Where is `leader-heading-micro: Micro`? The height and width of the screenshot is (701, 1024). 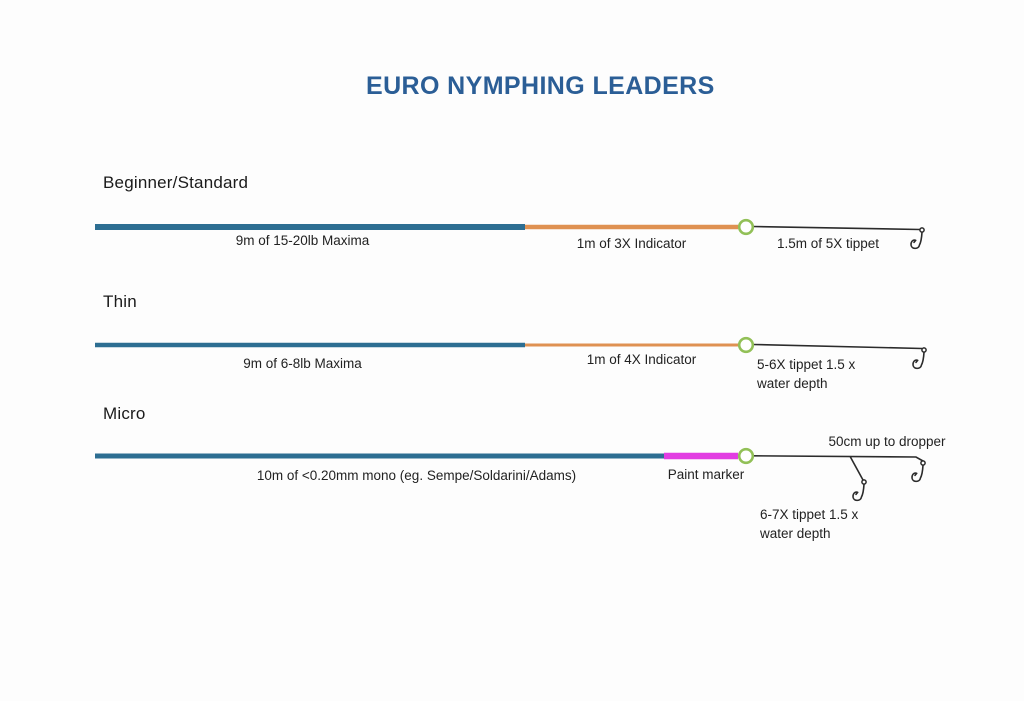
leader-heading-micro: Micro is located at coordinates (124, 413).